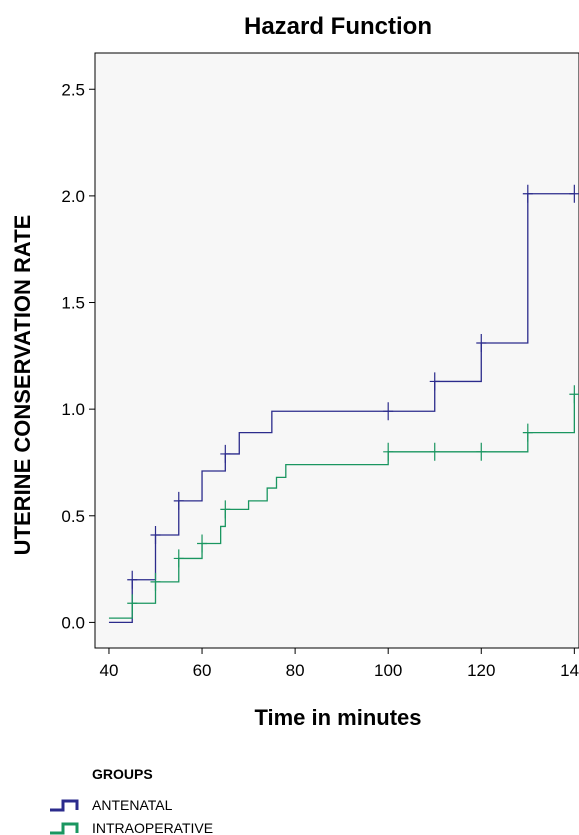 This screenshot has width=579, height=835. What do you see at coordinates (295, 670) in the screenshot?
I see `x-tick-label: 80` at bounding box center [295, 670].